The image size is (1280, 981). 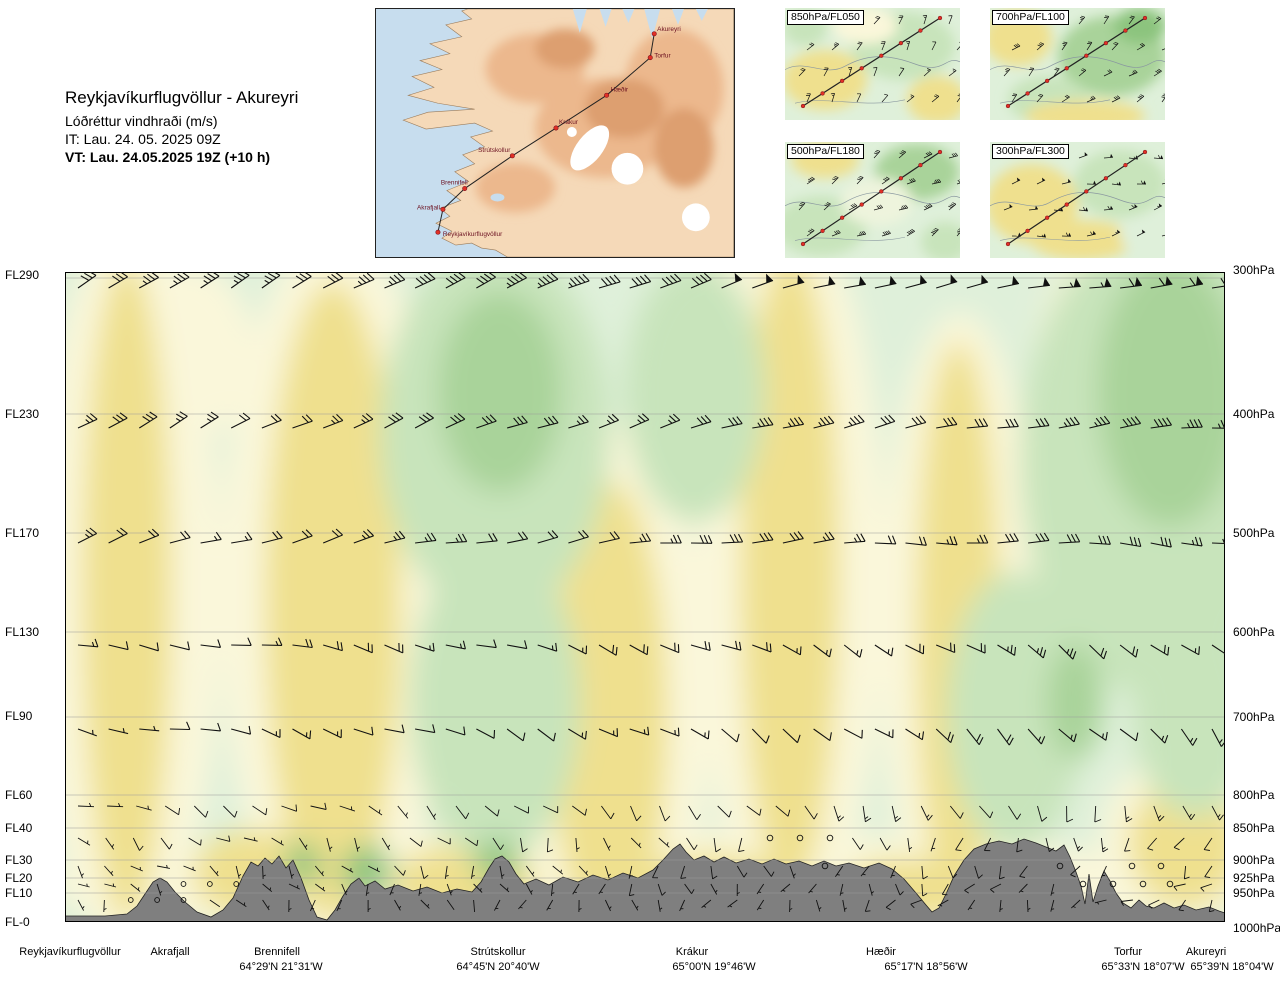 I want to click on panel-level-label: 300hPa/FL300, so click(x=1030, y=151).